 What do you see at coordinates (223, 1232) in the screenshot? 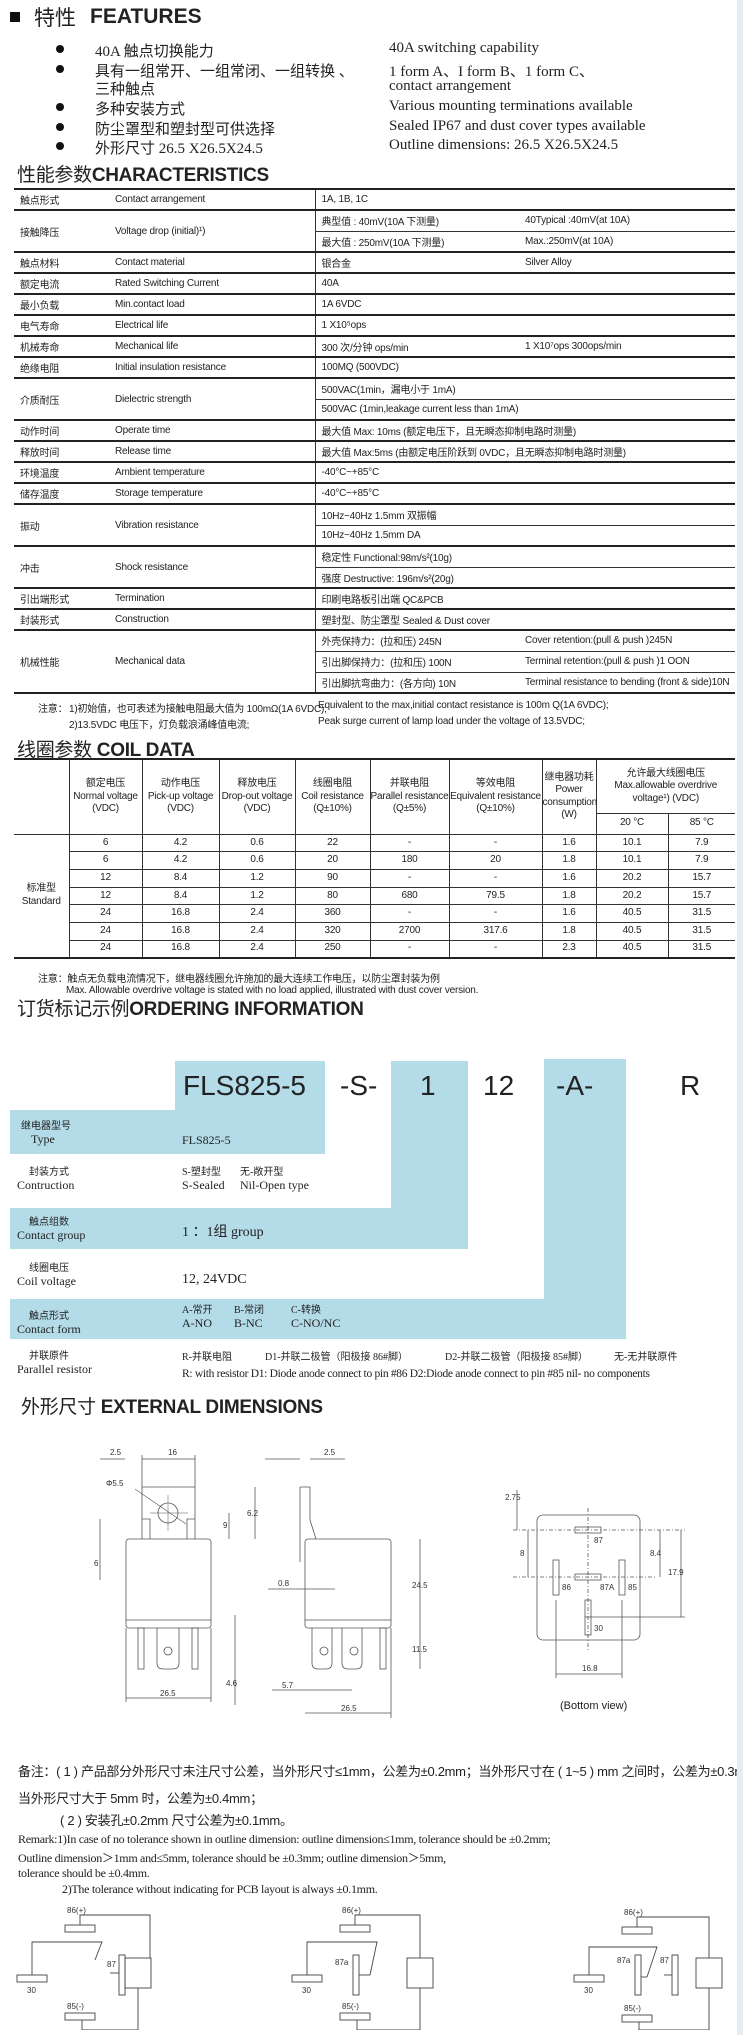
I see `contact-group-value: 1 ：1组 group` at bounding box center [223, 1232].